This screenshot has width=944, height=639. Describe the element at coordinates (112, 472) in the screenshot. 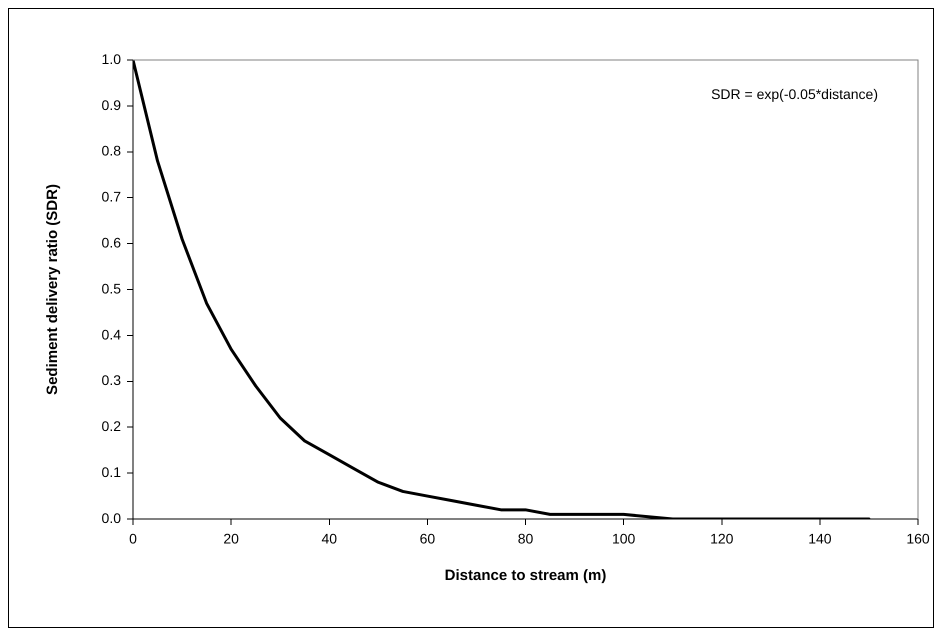

I see `y-tick-label: 0.1` at that location.